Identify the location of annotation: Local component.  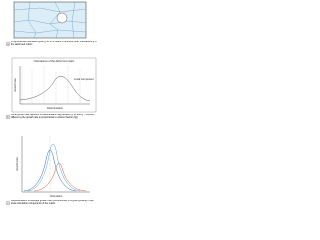
(84, 79).